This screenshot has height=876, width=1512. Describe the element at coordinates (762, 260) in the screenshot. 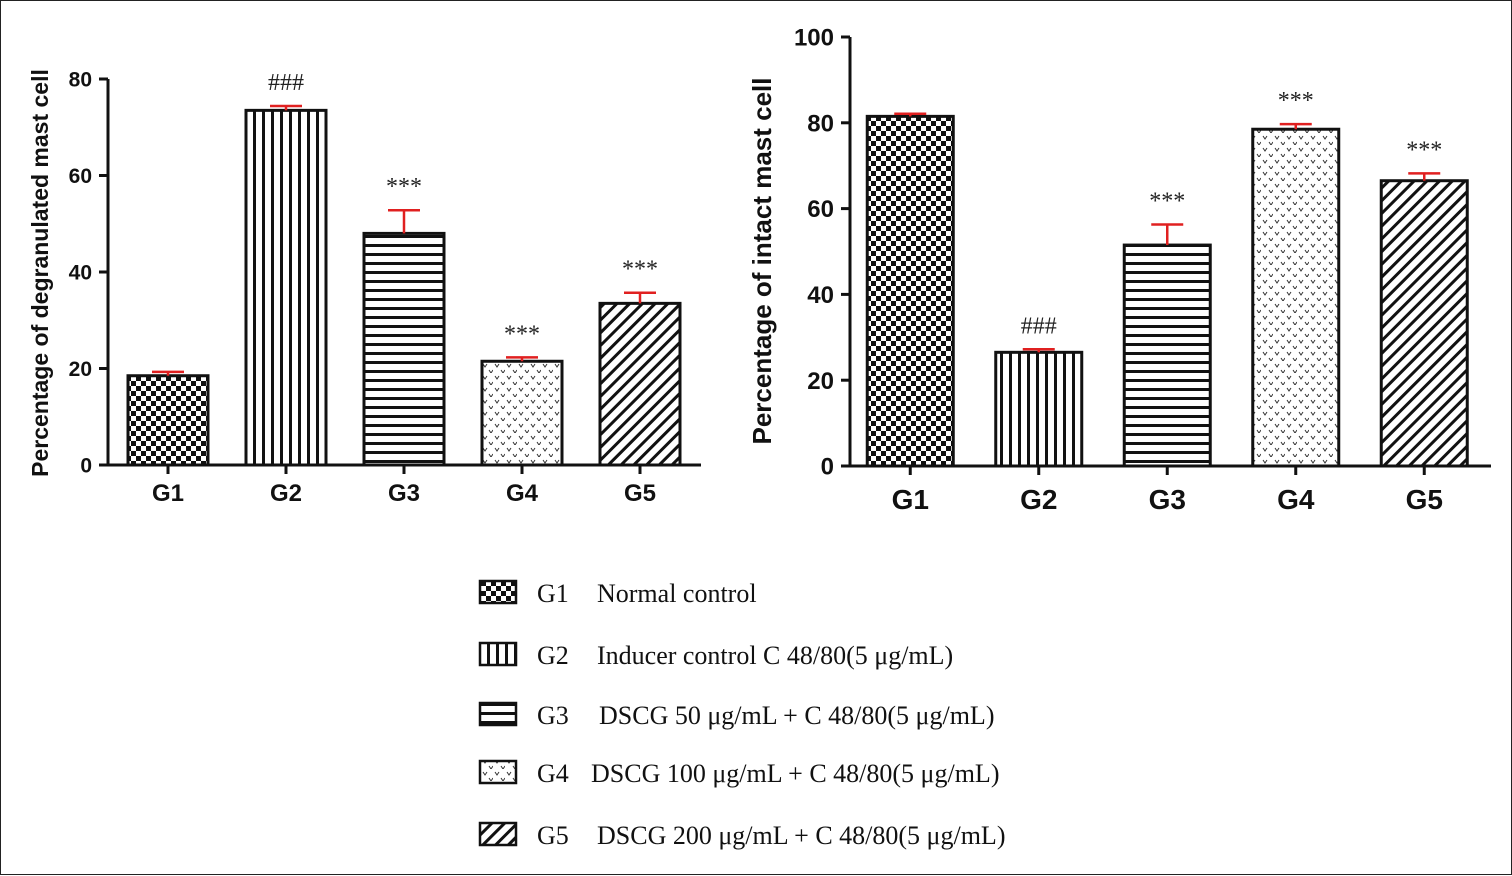

I see `y-axis-label: Percentage of intact mast cell` at that location.